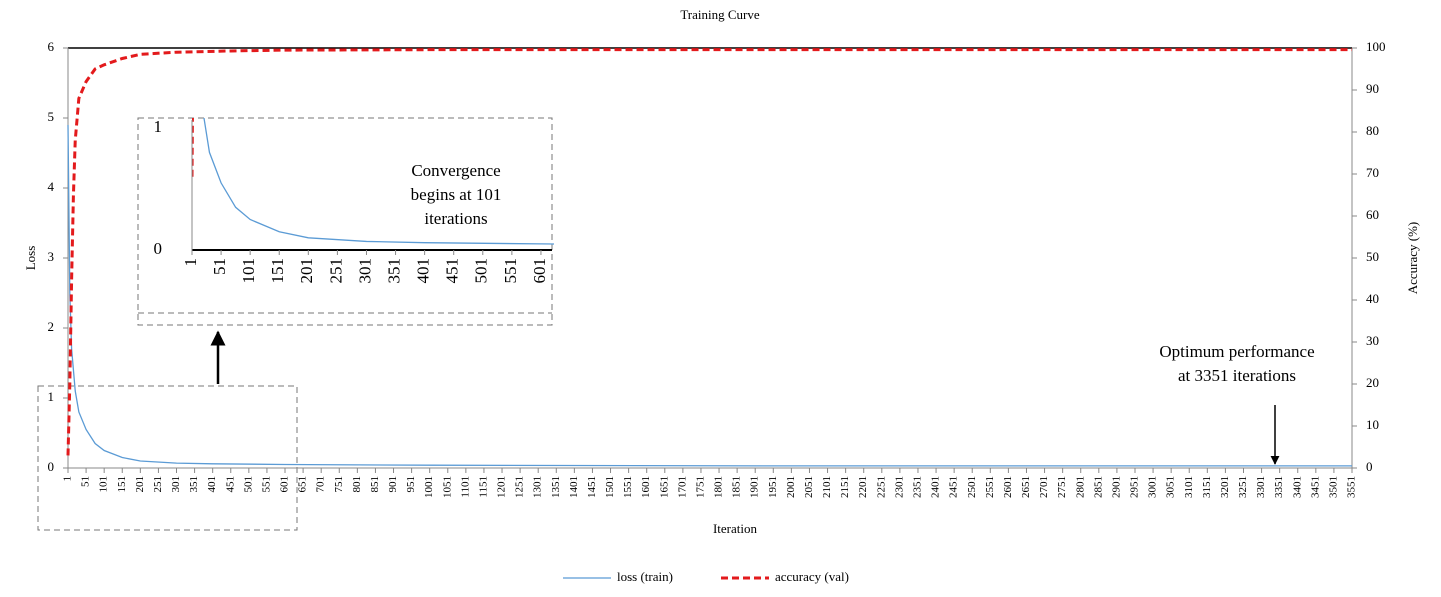 The height and width of the screenshot is (597, 1441). Describe the element at coordinates (881, 487) in the screenshot. I see `x-tick-label: 2251` at that location.